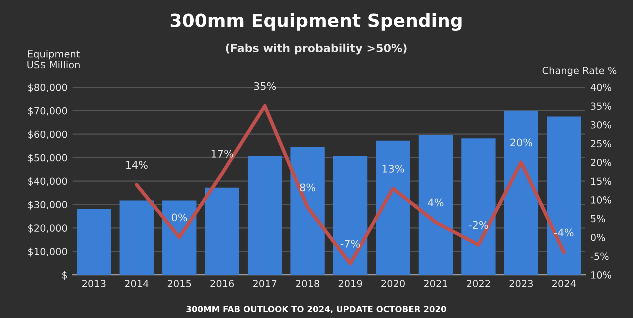 This screenshot has width=633, height=318. What do you see at coordinates (598, 219) in the screenshot?
I see `y2-tick-label: 5%` at bounding box center [598, 219].